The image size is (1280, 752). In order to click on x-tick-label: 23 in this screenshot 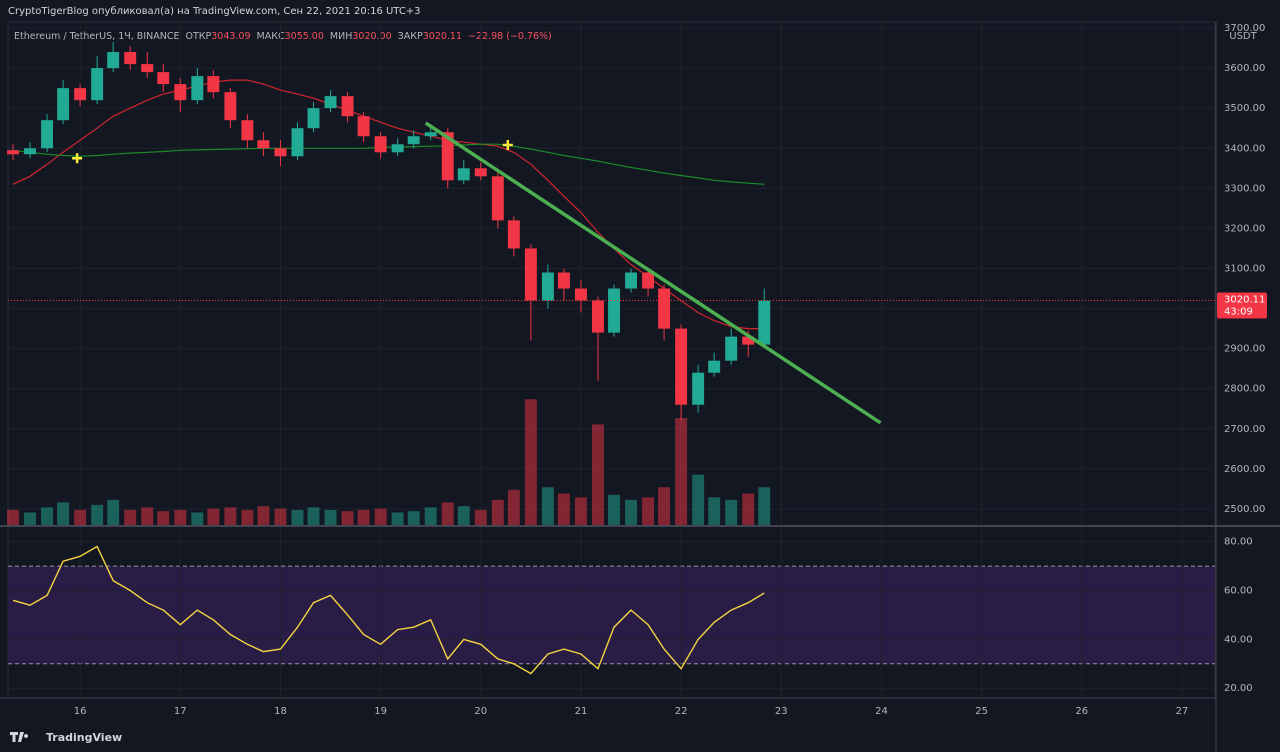, I will do `click(781, 711)`.